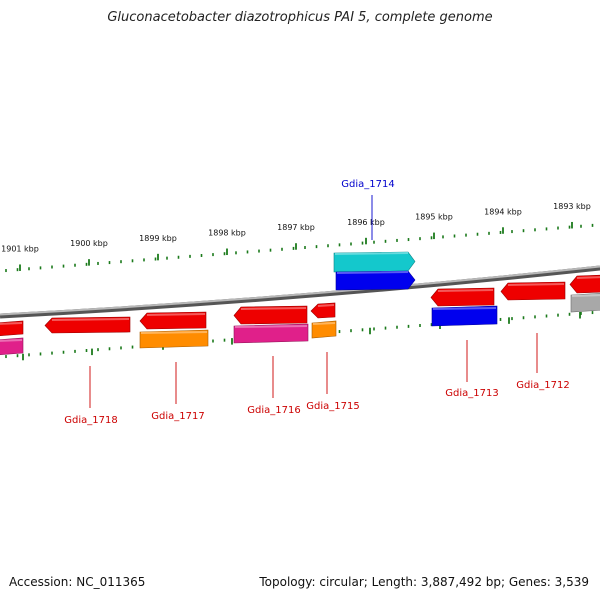 The image size is (600, 600). What do you see at coordinates (11, 340) in the screenshot?
I see `feature-magenta-edge-left-highlight` at bounding box center [11, 340].